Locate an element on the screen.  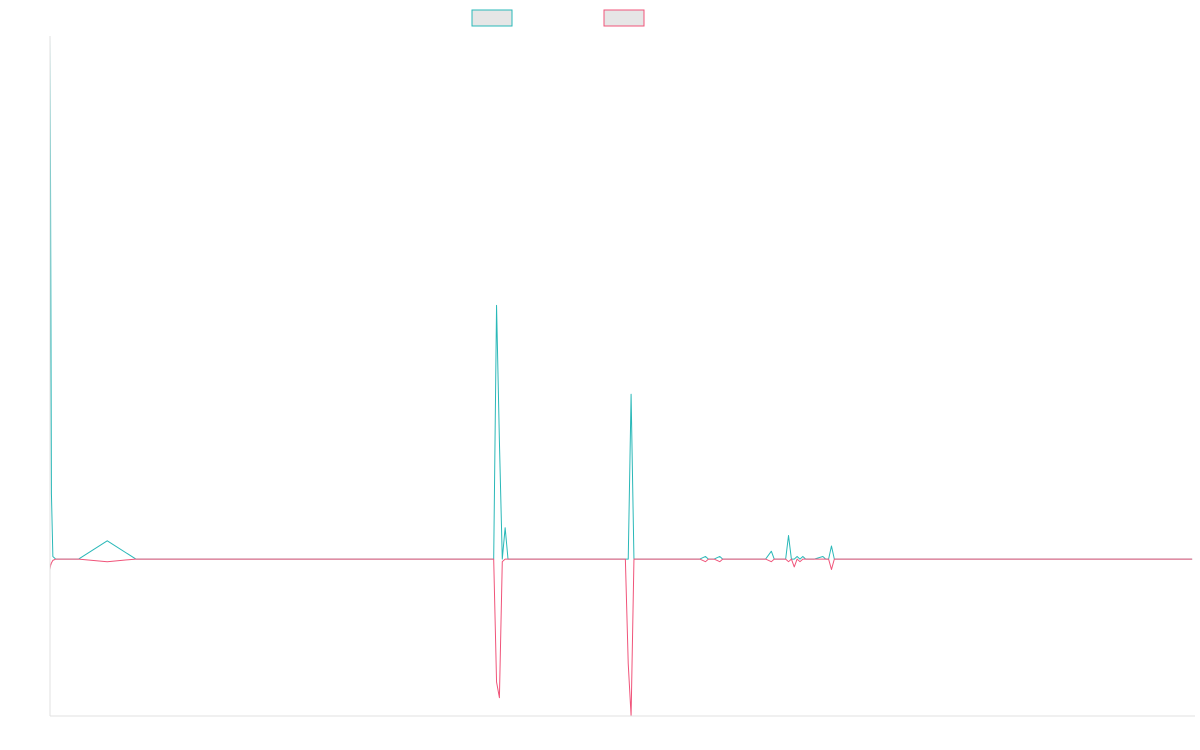
legend is located at coordinates (558, 18).